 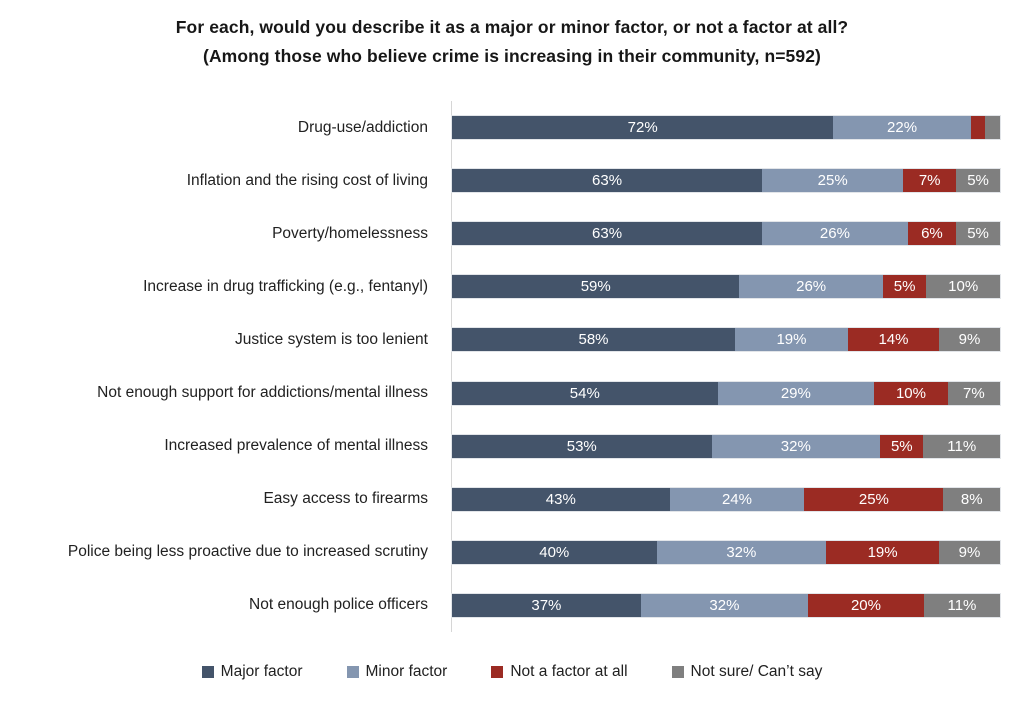 I want to click on legend-item-not-sure-can-t-say: Not sure/ Can’t say, so click(x=747, y=672).